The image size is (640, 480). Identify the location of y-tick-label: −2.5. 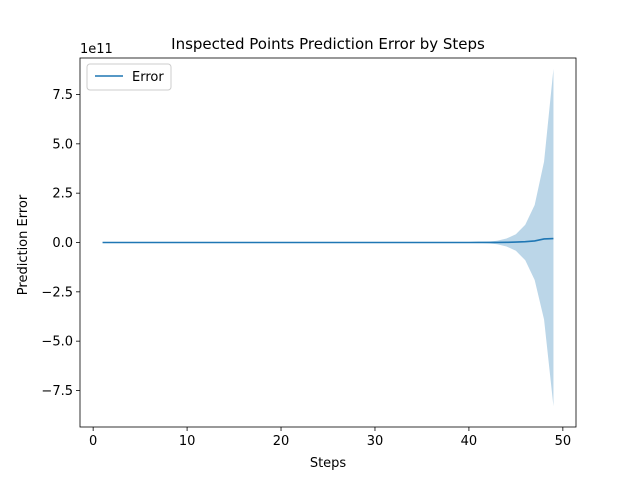
(57, 292).